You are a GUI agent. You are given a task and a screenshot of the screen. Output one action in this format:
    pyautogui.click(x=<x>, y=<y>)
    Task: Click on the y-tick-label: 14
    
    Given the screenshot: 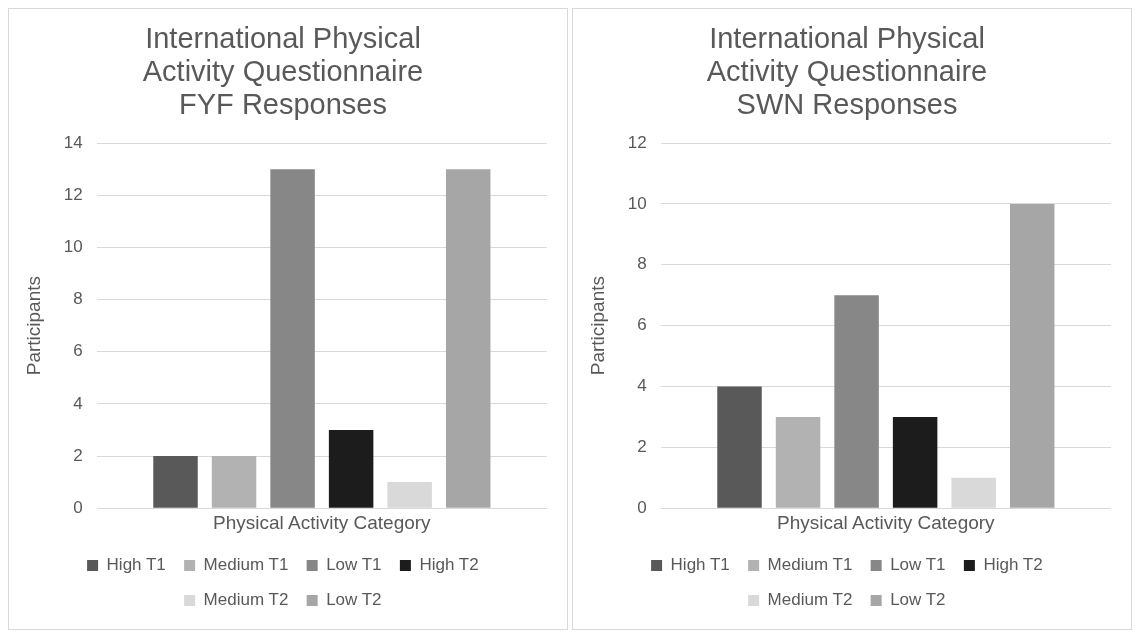 What is the action you would take?
    pyautogui.click(x=73, y=142)
    